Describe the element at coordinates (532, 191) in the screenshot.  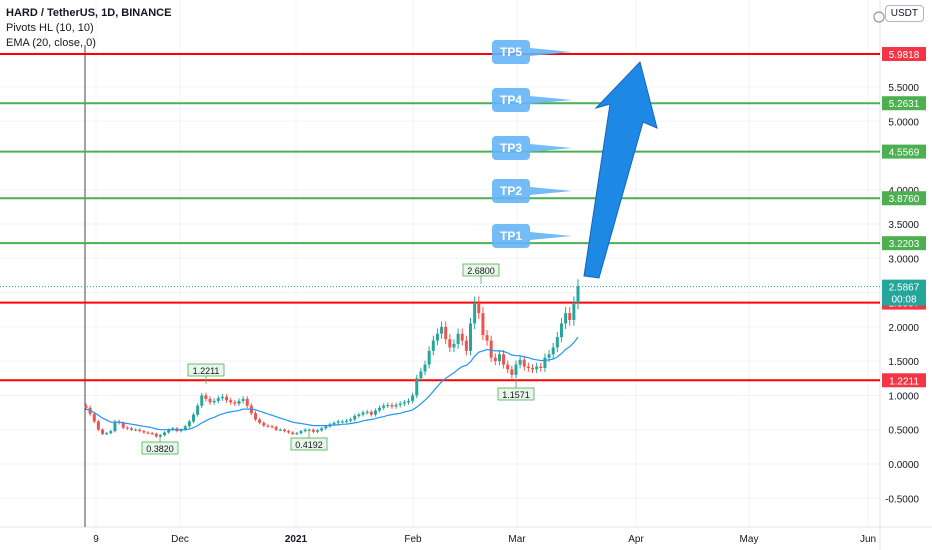
I see `take-profit-callout: TP2` at that location.